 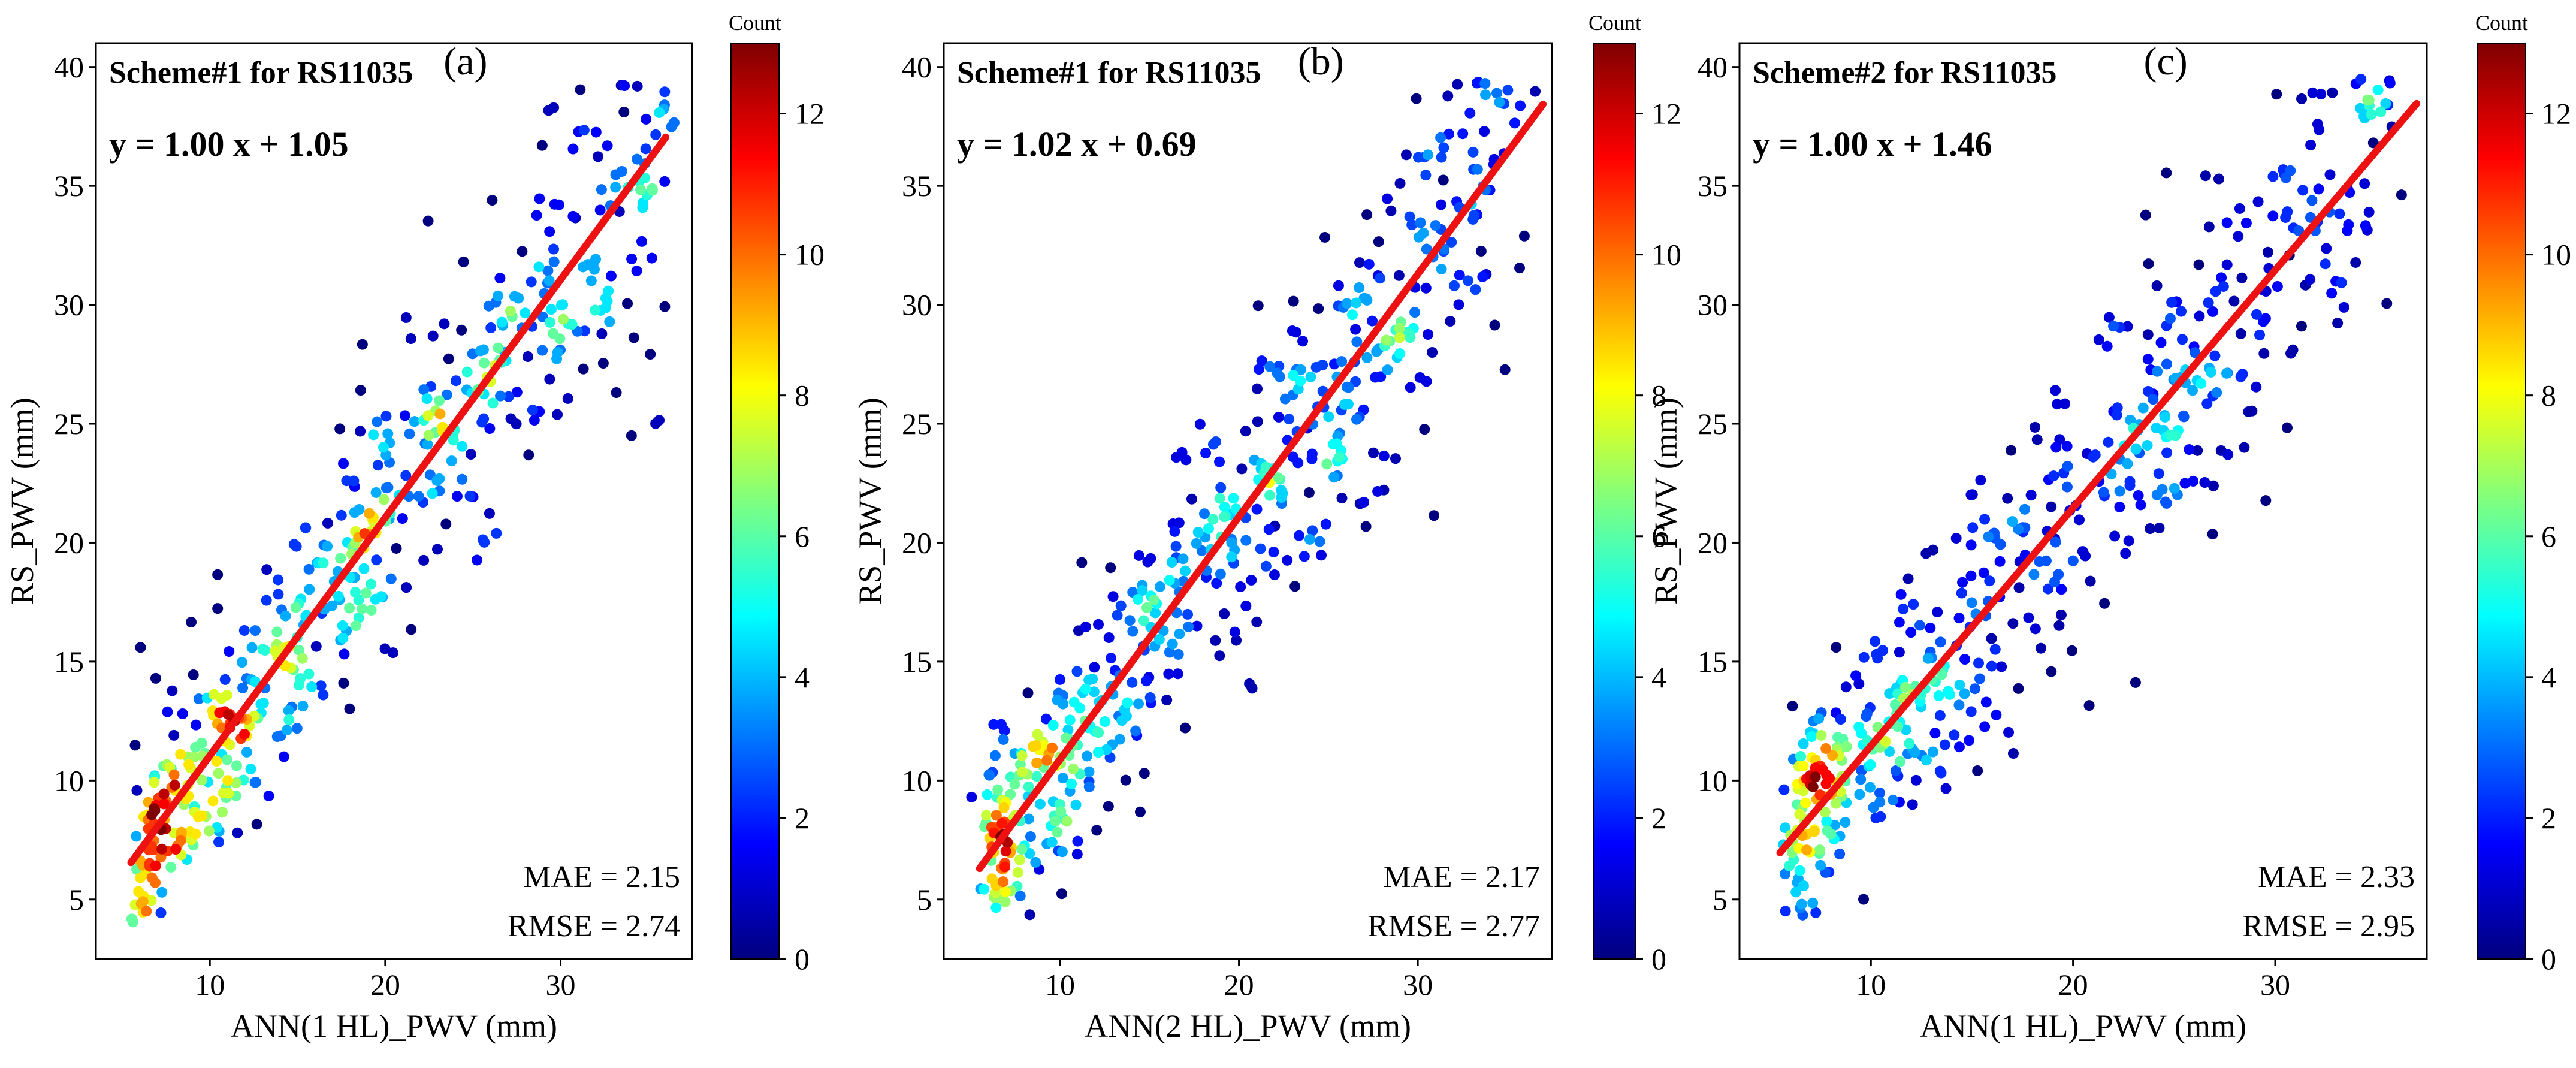 I want to click on y-tick-label: 35, so click(x=69, y=186).